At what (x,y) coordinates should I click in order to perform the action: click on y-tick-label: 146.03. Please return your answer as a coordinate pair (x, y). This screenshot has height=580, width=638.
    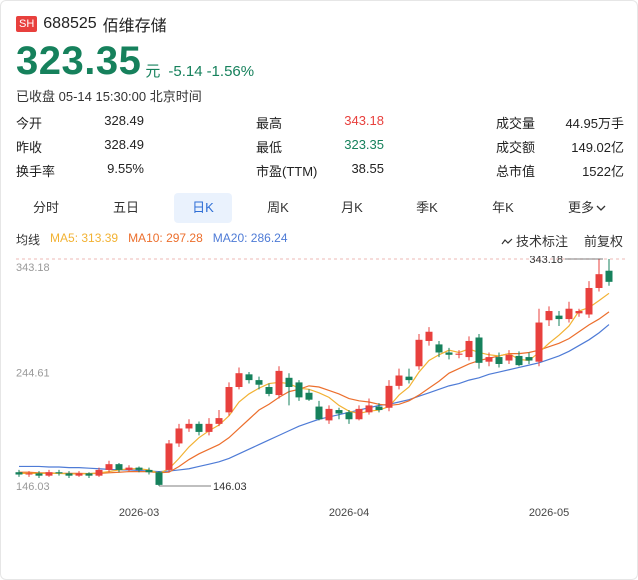
    Looking at the image, I should click on (33, 487).